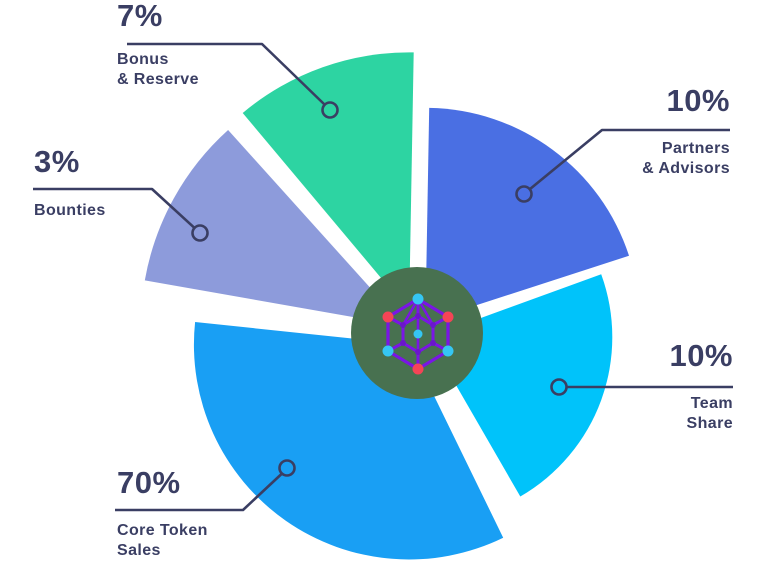  What do you see at coordinates (139, 550) in the screenshot?
I see `callout-label-line2: Sales` at bounding box center [139, 550].